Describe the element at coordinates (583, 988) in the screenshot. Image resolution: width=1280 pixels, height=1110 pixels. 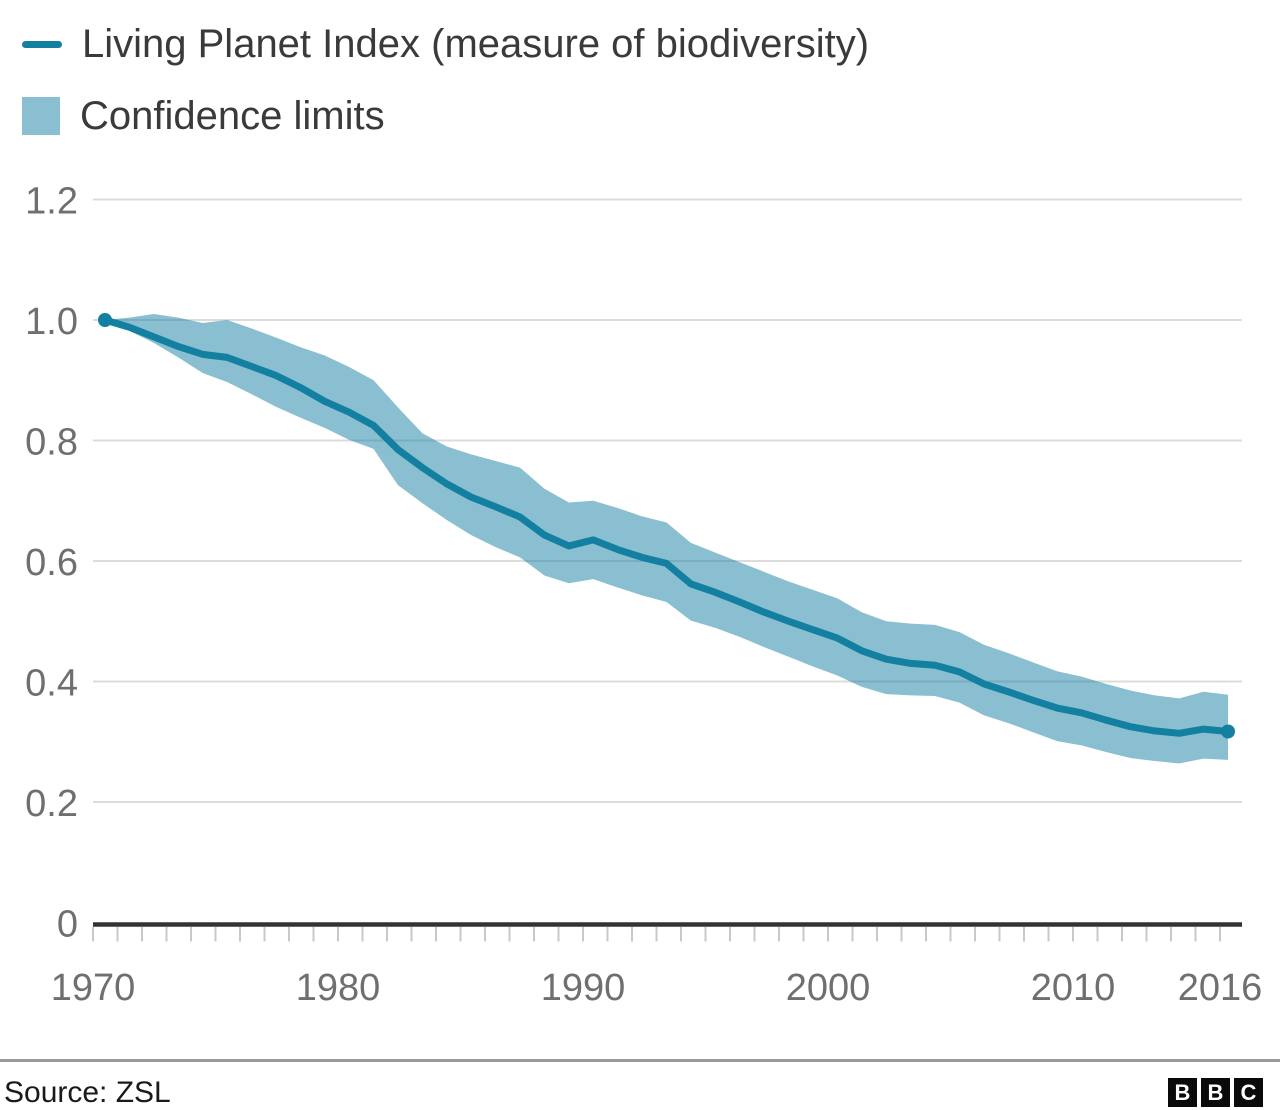
I see `x-tick-label-1990: 1990` at that location.